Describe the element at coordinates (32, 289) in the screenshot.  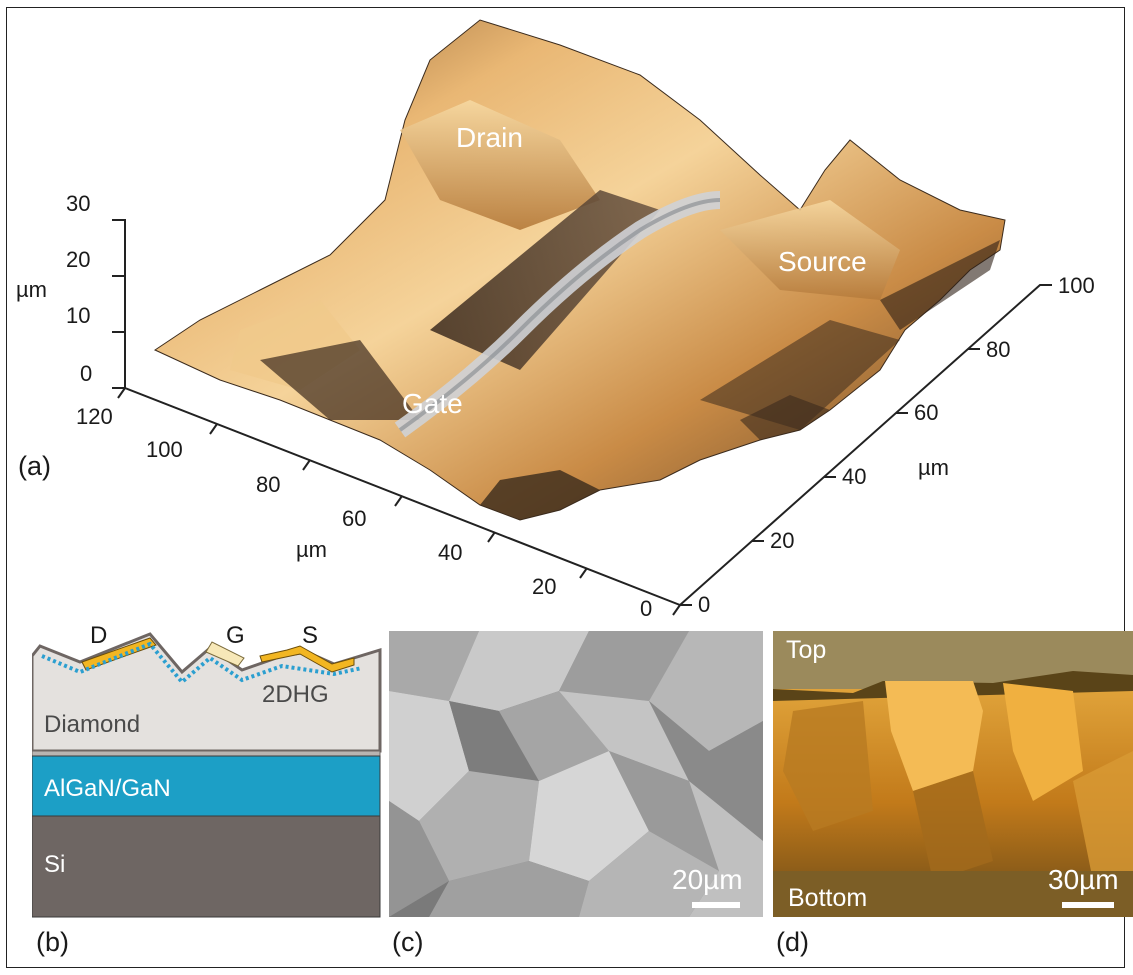
I see `z-axis-unit: µm` at that location.